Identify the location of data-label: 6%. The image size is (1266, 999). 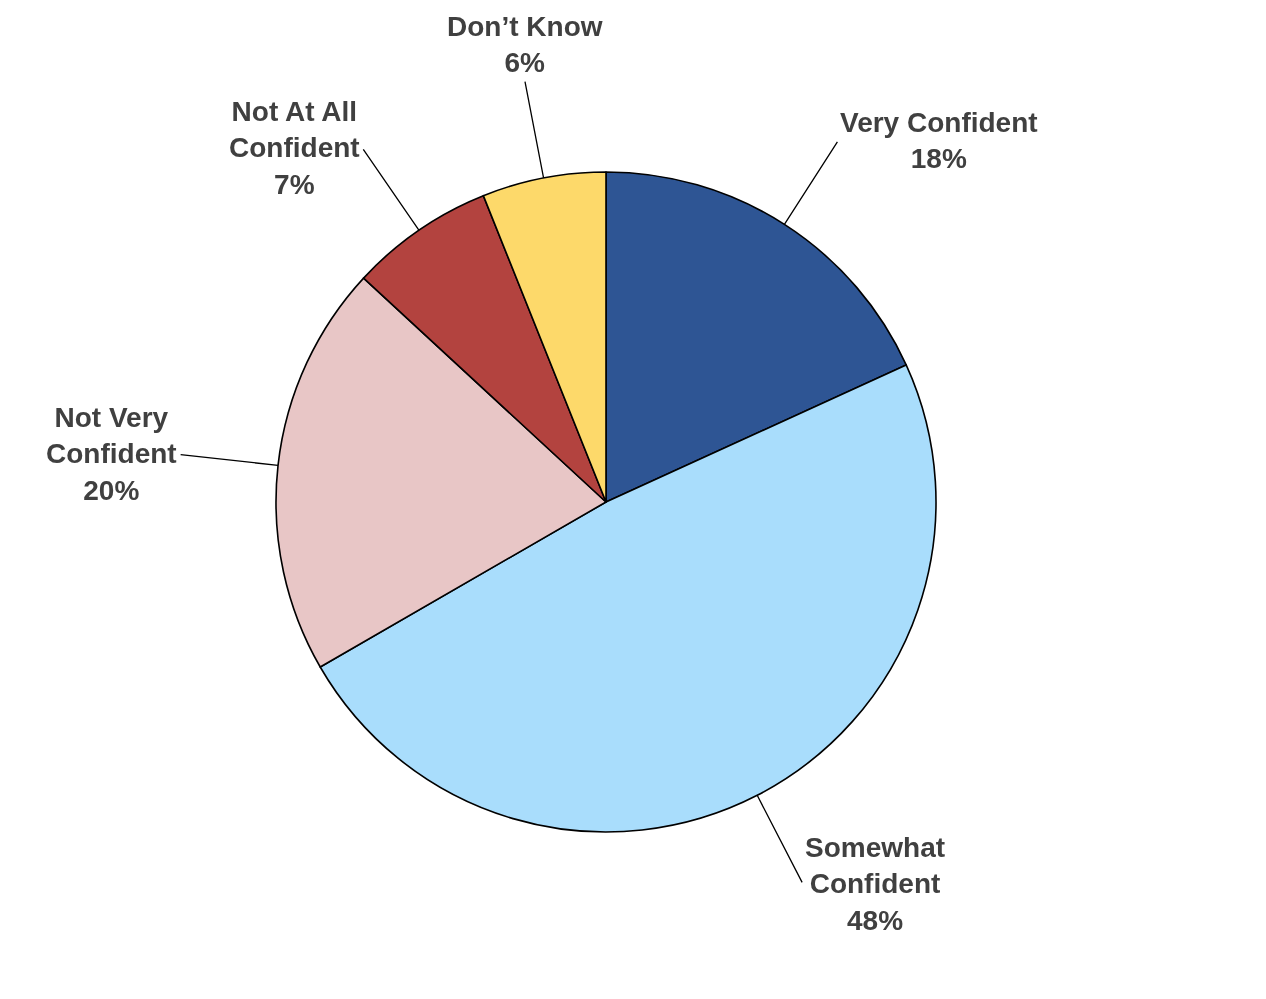
(525, 63).